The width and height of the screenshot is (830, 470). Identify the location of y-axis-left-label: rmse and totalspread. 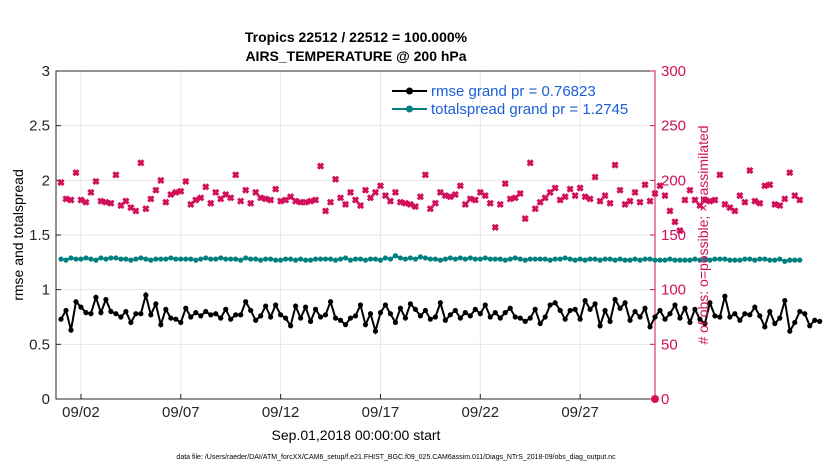
(18, 235).